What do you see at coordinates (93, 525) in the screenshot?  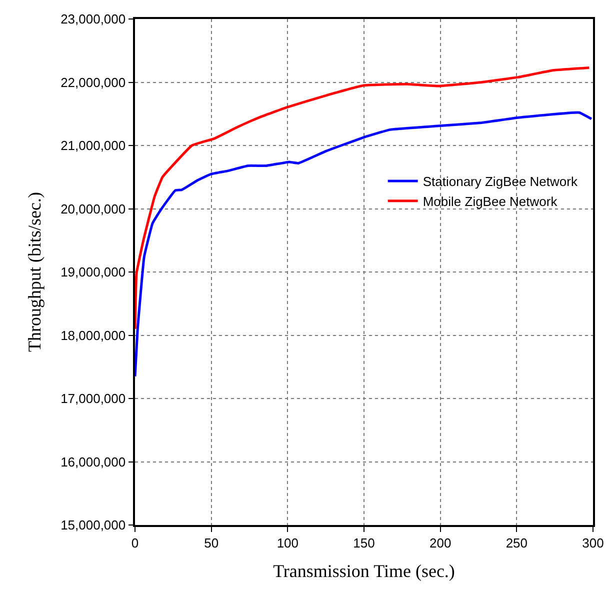 I see `y-tick-label: 15,000,000` at bounding box center [93, 525].